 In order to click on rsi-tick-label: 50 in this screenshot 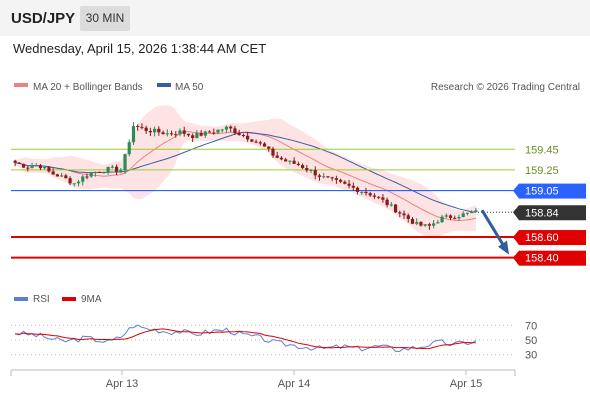, I will do `click(531, 341)`.